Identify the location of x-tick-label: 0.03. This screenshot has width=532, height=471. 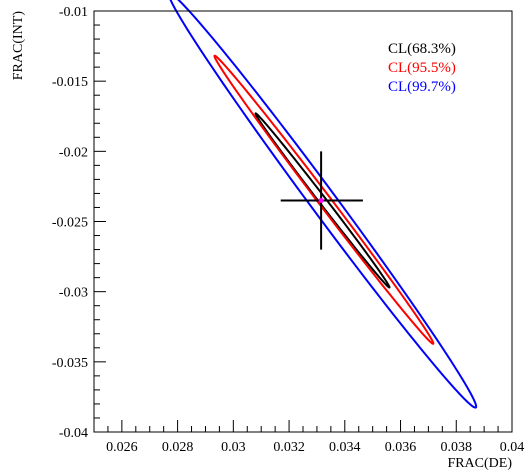
(233, 447).